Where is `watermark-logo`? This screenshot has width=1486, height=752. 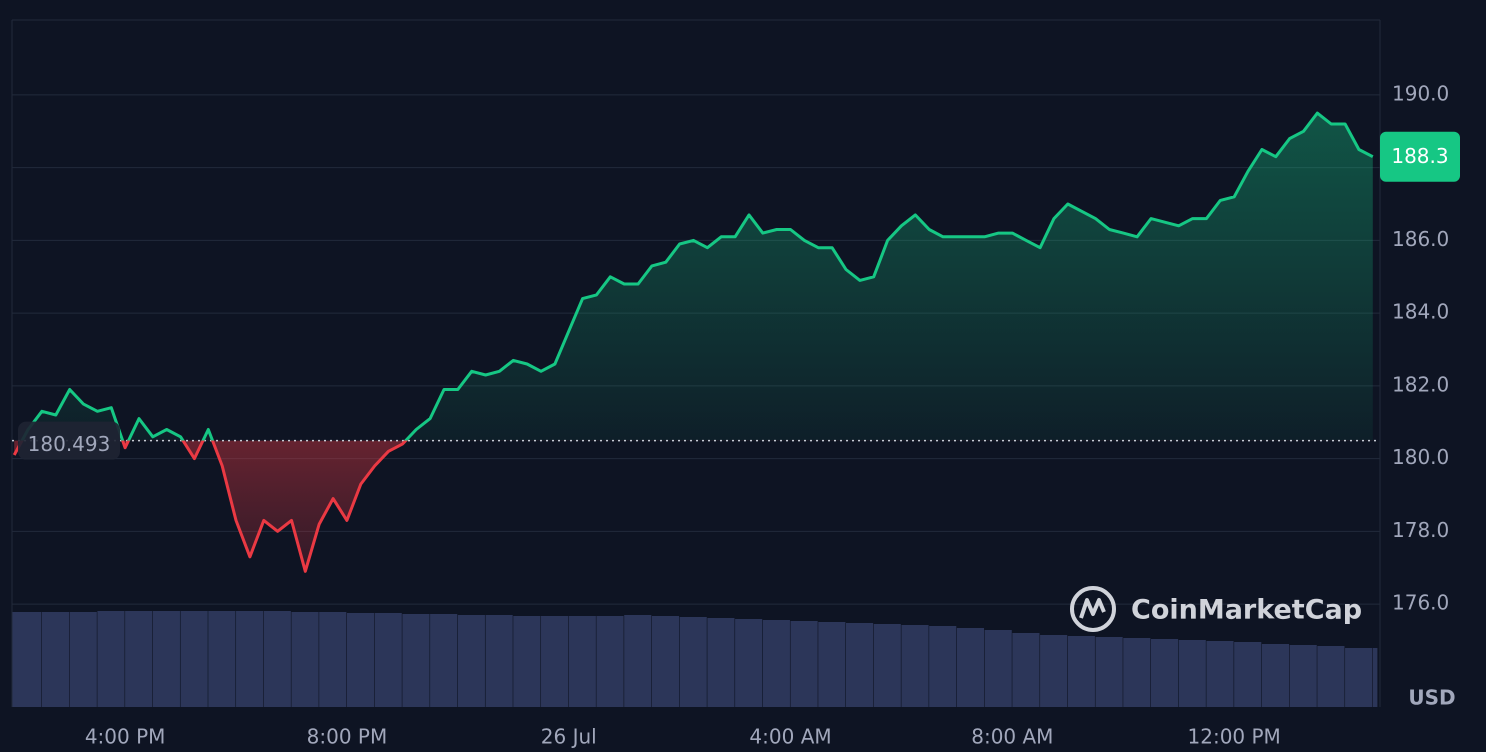 watermark-logo is located at coordinates (1093, 609).